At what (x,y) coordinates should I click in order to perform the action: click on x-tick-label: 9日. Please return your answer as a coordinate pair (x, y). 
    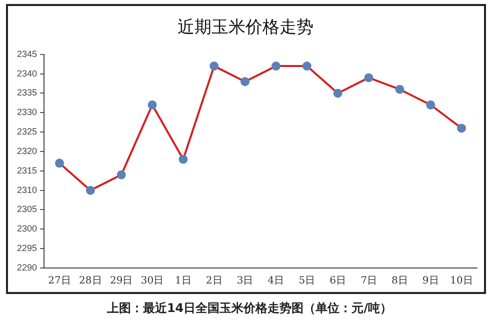
    Looking at the image, I should click on (430, 281).